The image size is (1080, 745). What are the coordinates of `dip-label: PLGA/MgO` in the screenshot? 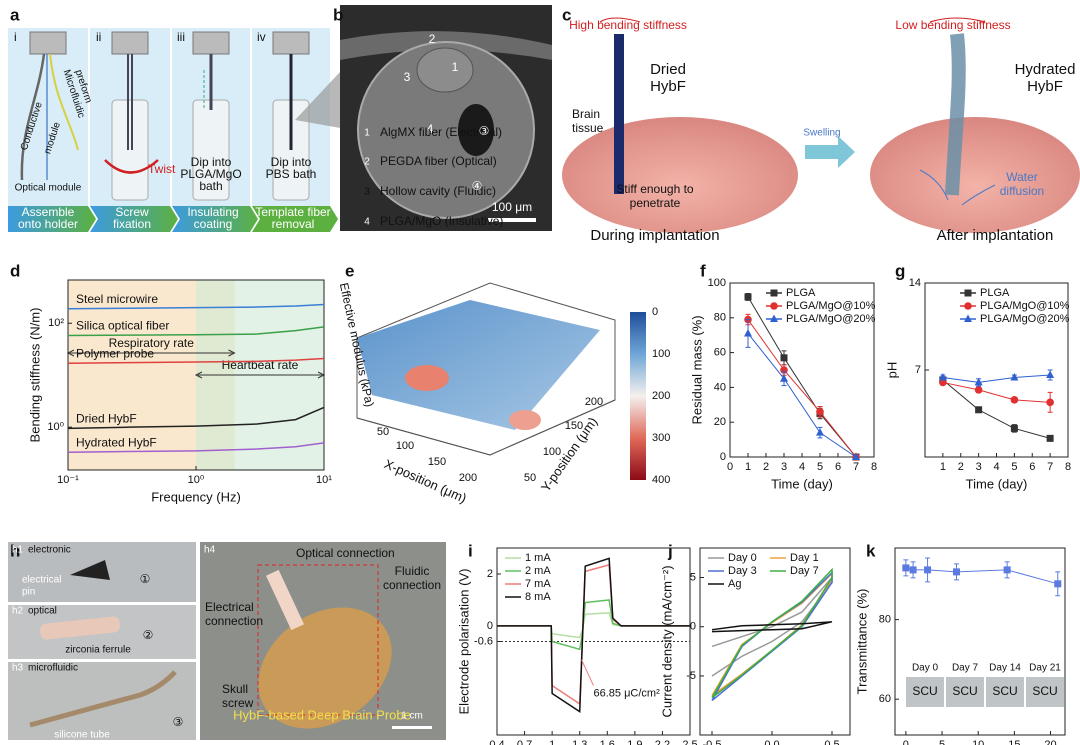 It's located at (210, 174).